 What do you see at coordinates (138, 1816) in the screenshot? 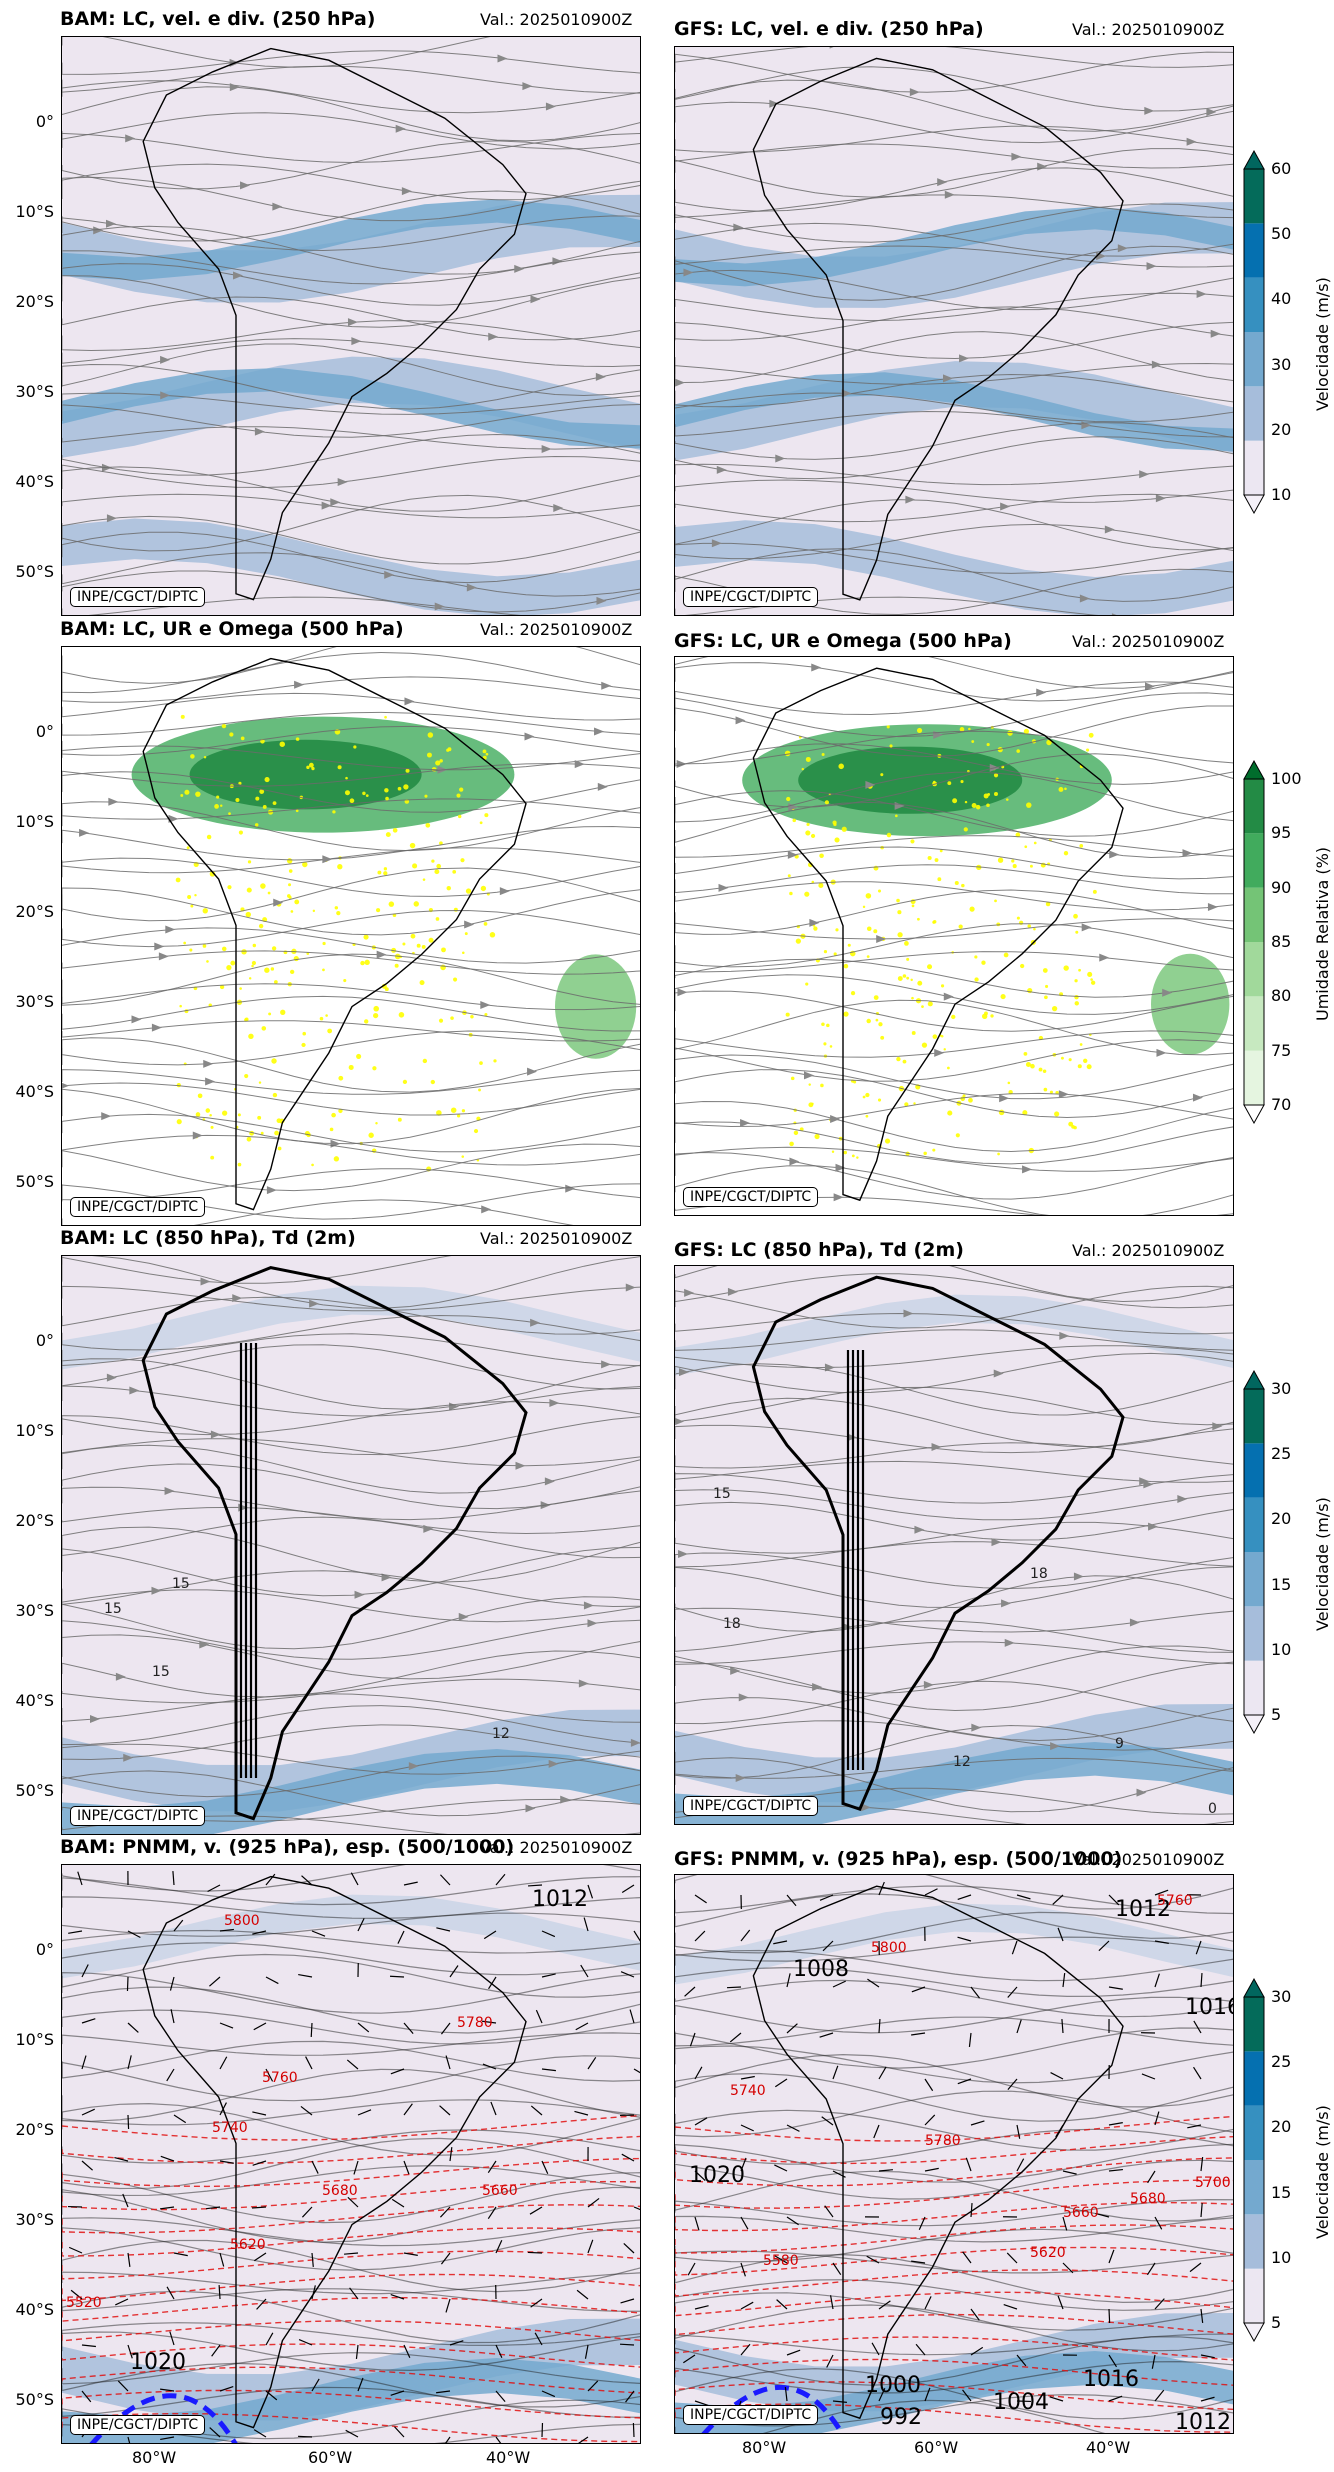
I see `bam-850-credit: INPE/CGCT/DIPTC` at bounding box center [138, 1816].